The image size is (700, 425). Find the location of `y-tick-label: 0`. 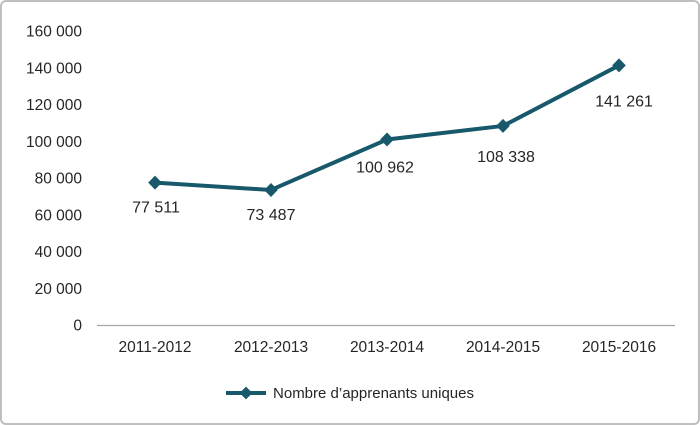

y-tick-label: 0 is located at coordinates (77, 326).